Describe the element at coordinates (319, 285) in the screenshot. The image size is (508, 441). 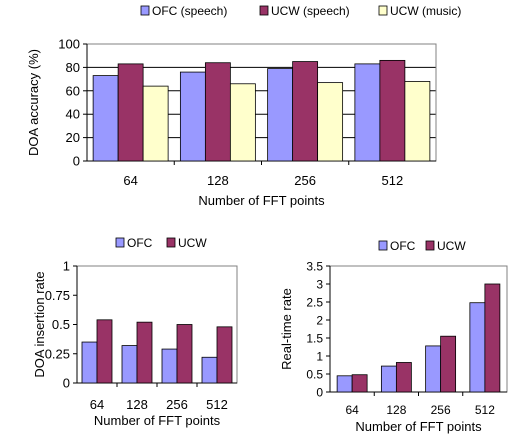
I see `y-tick-label: 3` at that location.